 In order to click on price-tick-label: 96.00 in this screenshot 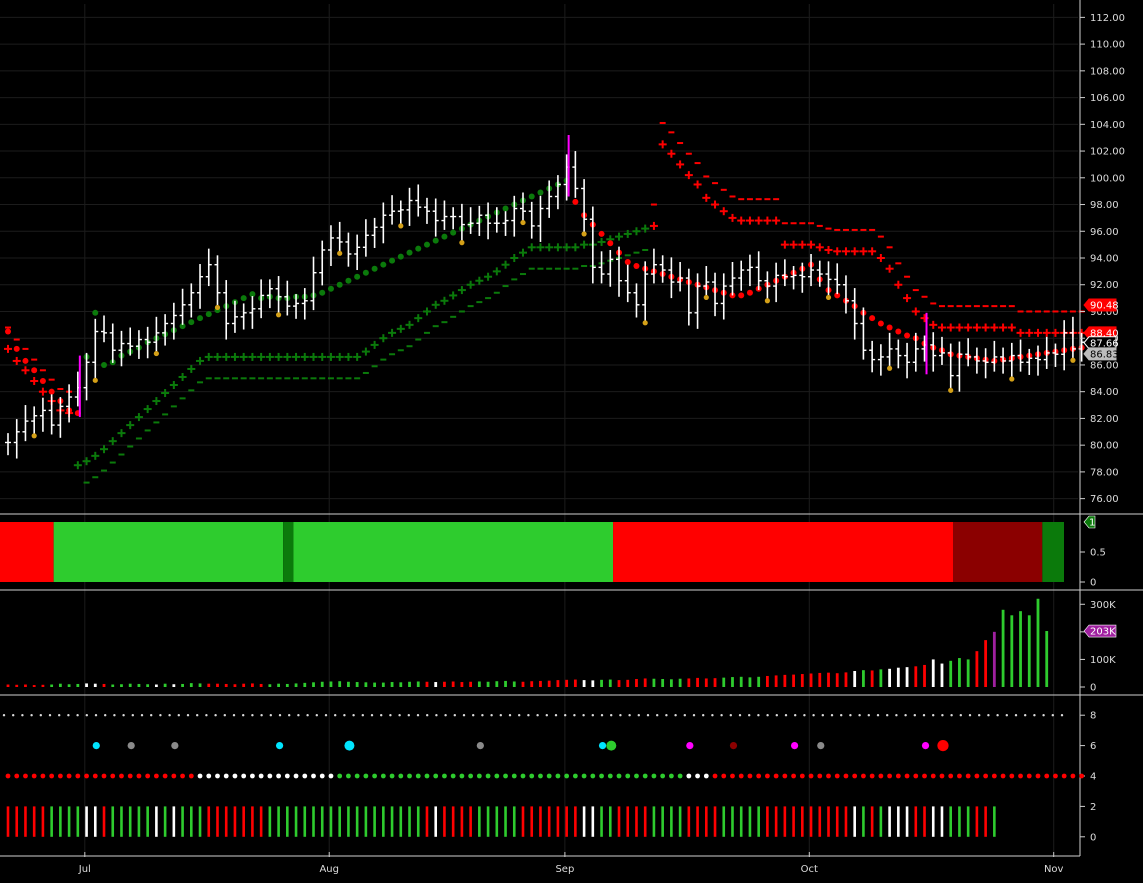, I will do `click(1104, 232)`.